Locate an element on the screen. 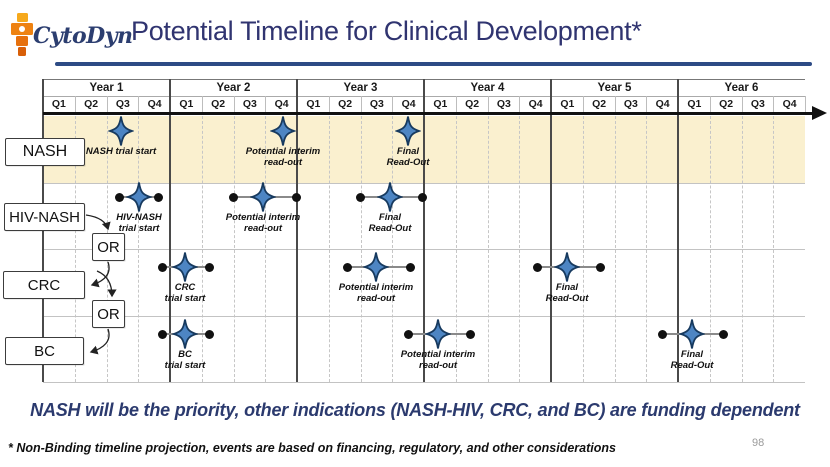 The height and width of the screenshot is (467, 830). cytodyn-logo-icon is located at coordinates (22, 34).